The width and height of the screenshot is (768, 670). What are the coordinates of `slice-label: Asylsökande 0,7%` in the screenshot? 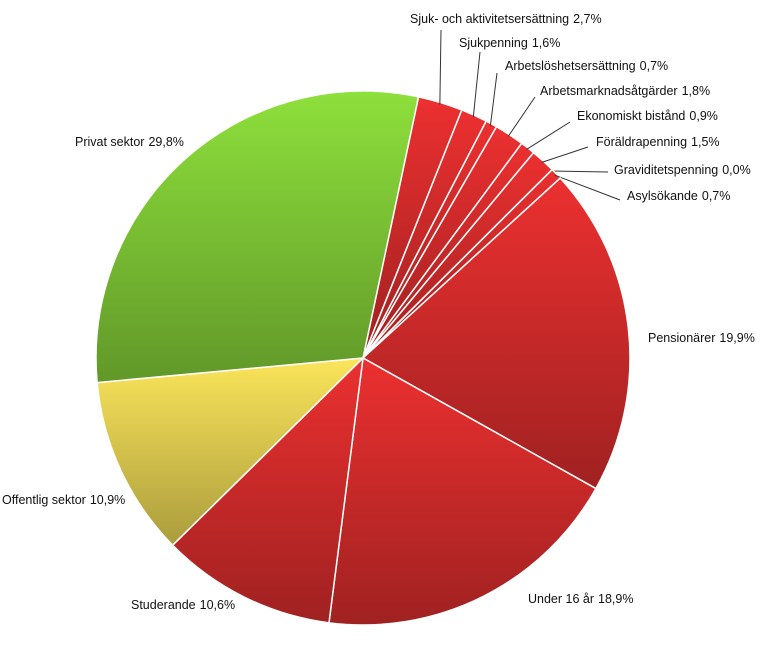 It's located at (678, 196).